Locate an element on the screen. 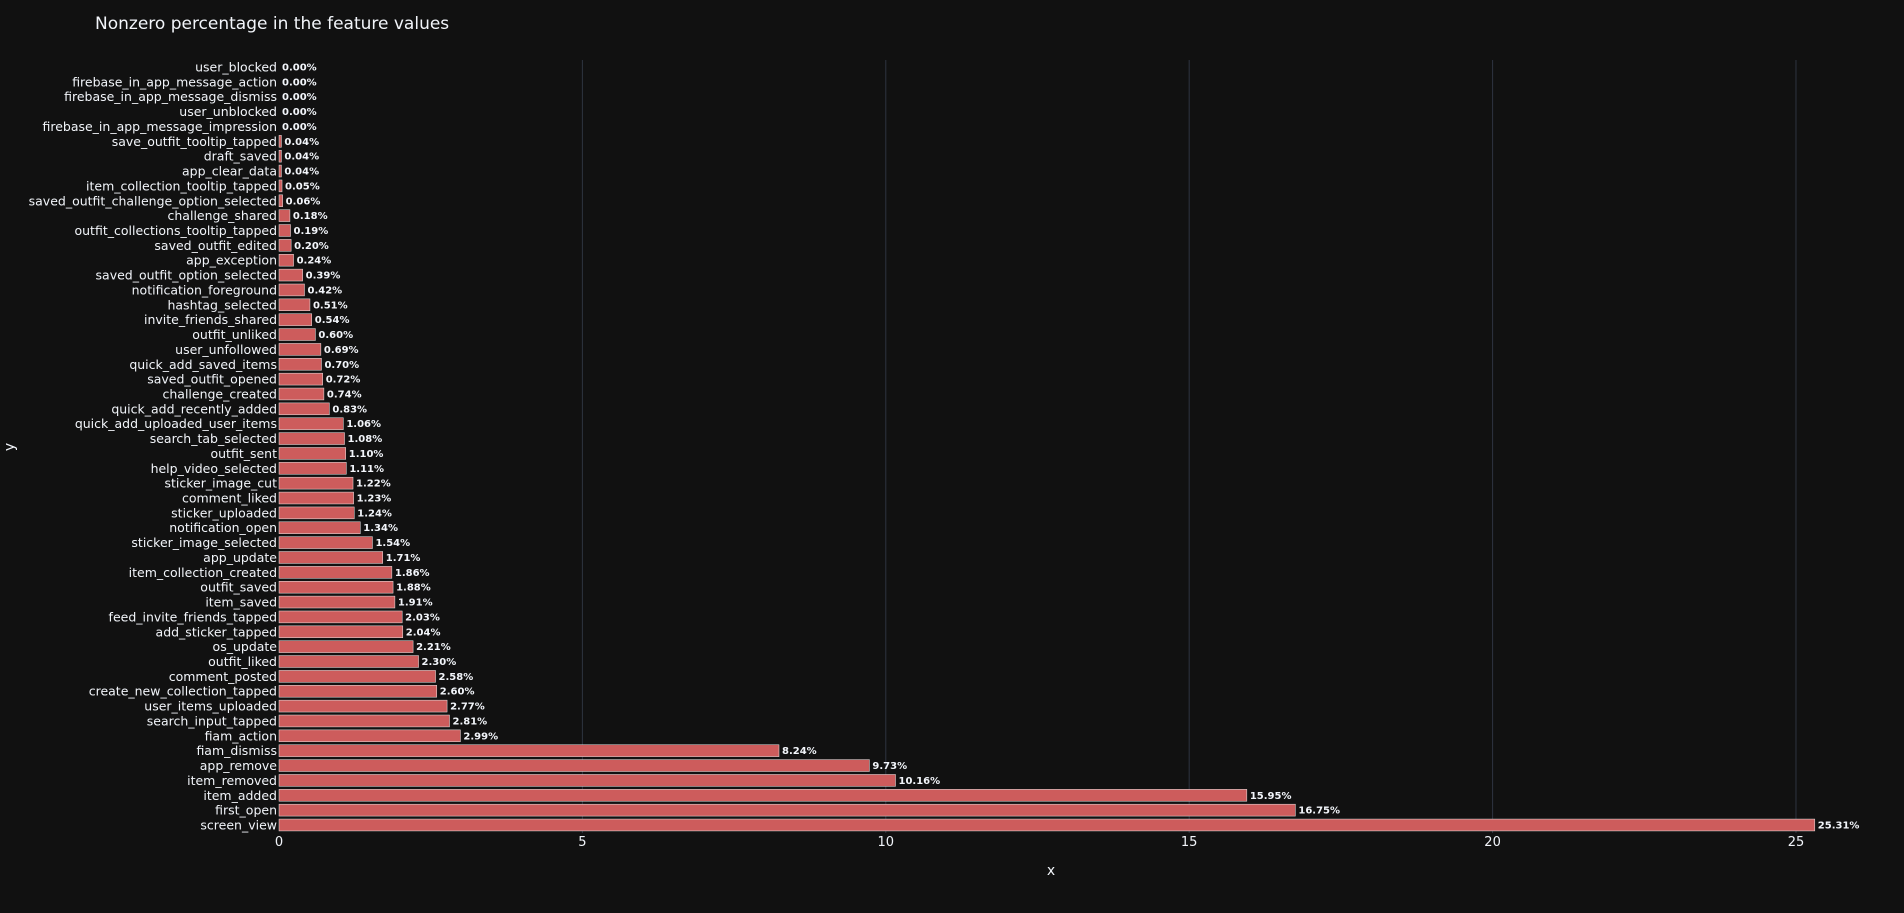 This screenshot has width=1904, height=913. y-tick-label: quick_add_saved_items is located at coordinates (203, 364).